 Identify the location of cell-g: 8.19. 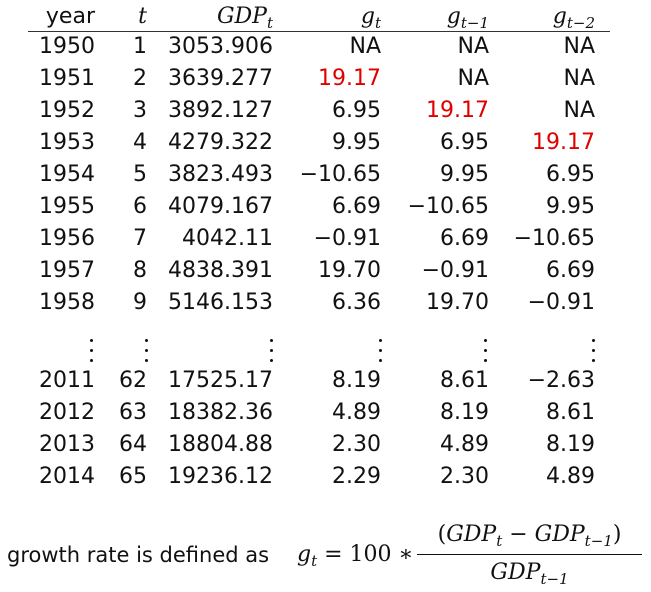
(356, 380).